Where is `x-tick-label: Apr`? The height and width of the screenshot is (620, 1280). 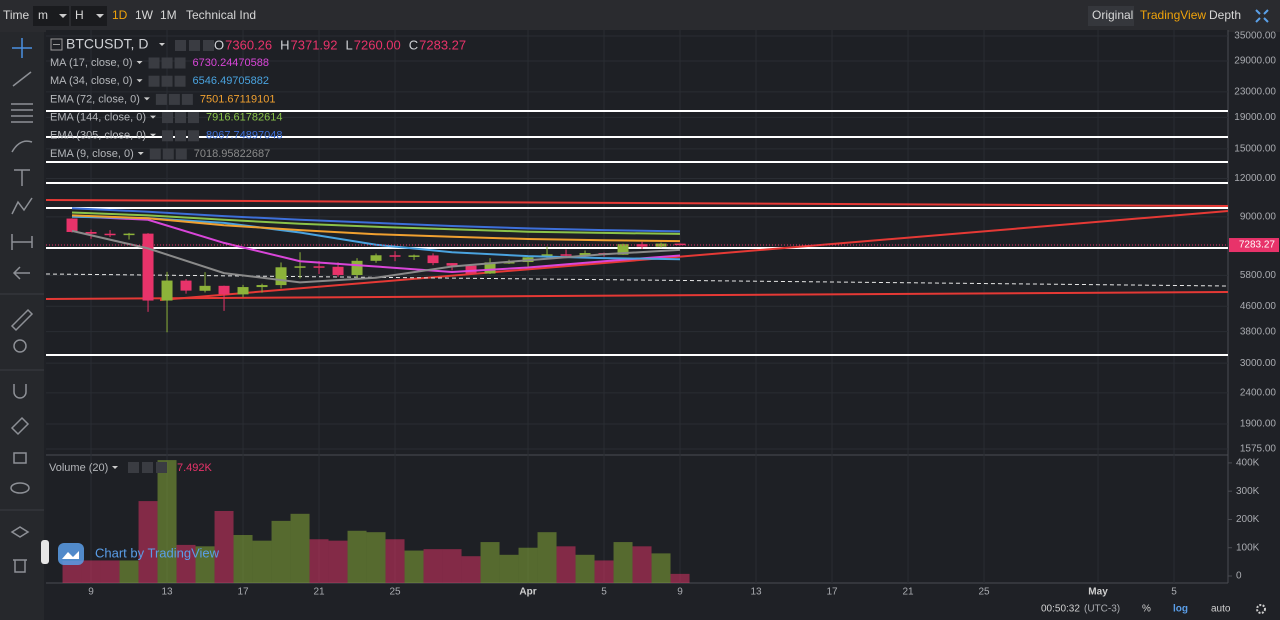
x-tick-label: Apr is located at coordinates (527, 592).